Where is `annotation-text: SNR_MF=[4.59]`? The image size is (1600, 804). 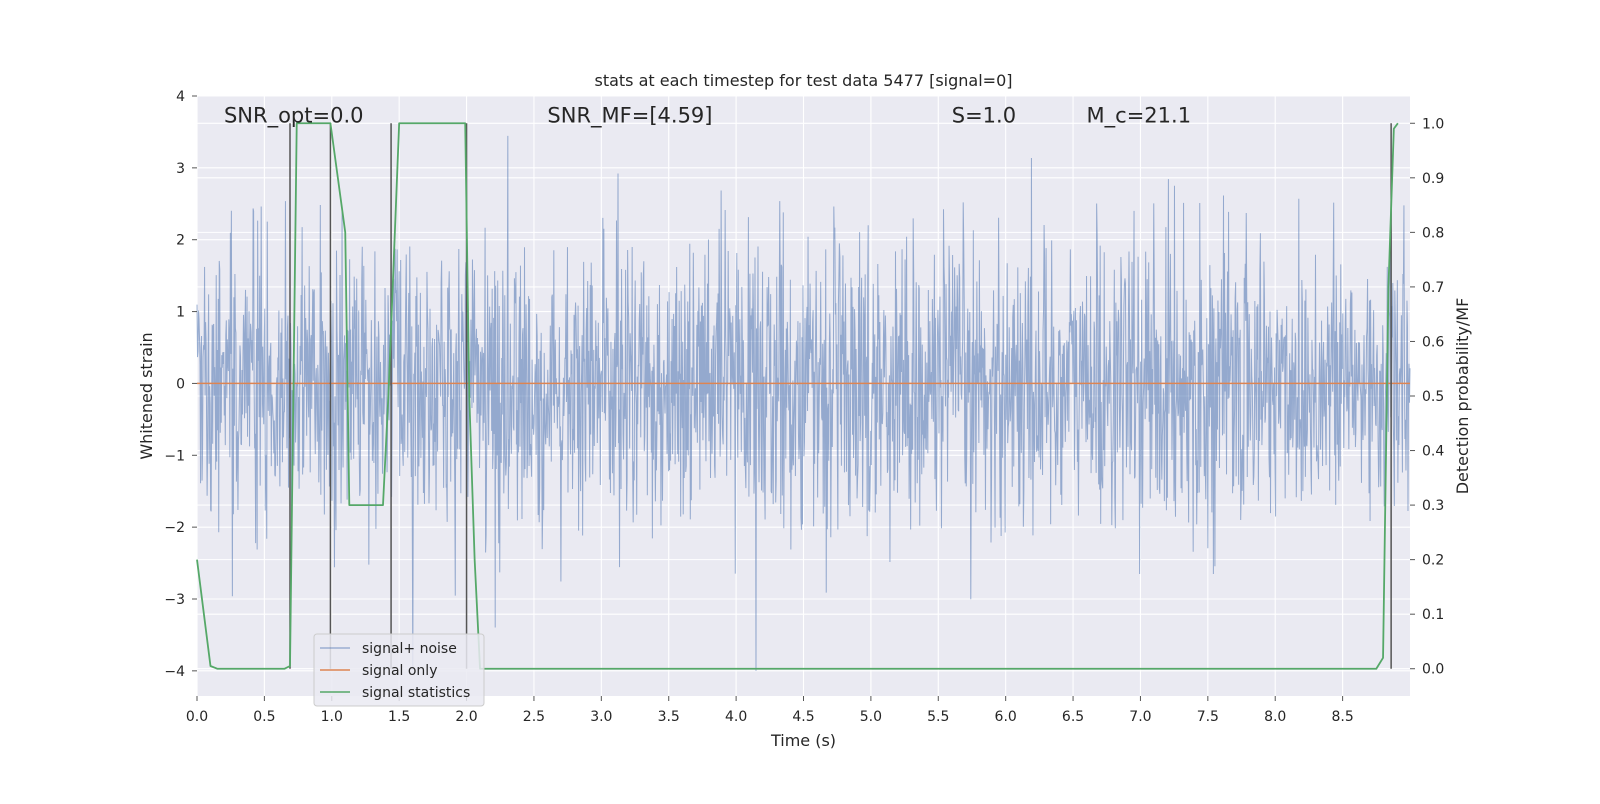
annotation-text: SNR_MF=[4.59] is located at coordinates (629, 116).